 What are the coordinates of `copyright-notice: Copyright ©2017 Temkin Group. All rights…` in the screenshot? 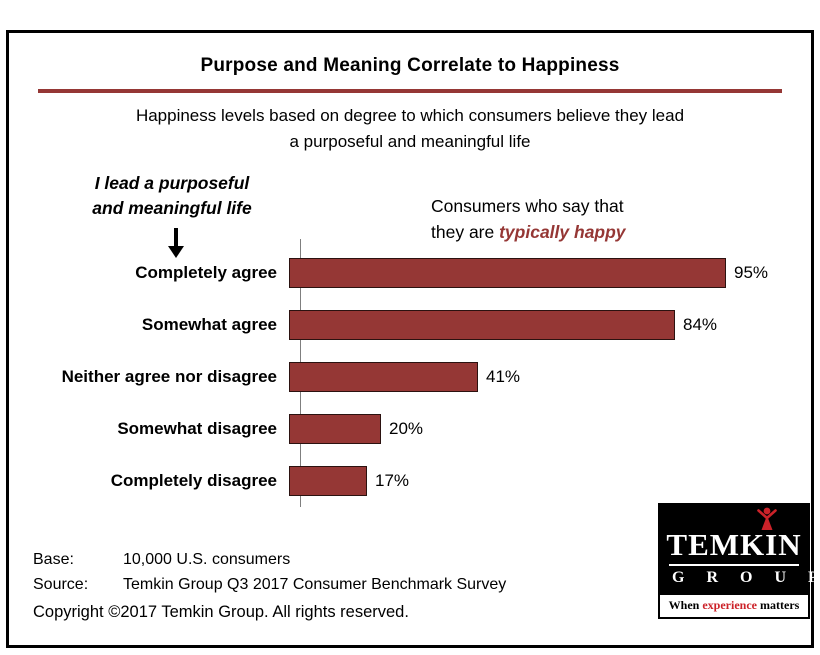 It's located at (221, 612).